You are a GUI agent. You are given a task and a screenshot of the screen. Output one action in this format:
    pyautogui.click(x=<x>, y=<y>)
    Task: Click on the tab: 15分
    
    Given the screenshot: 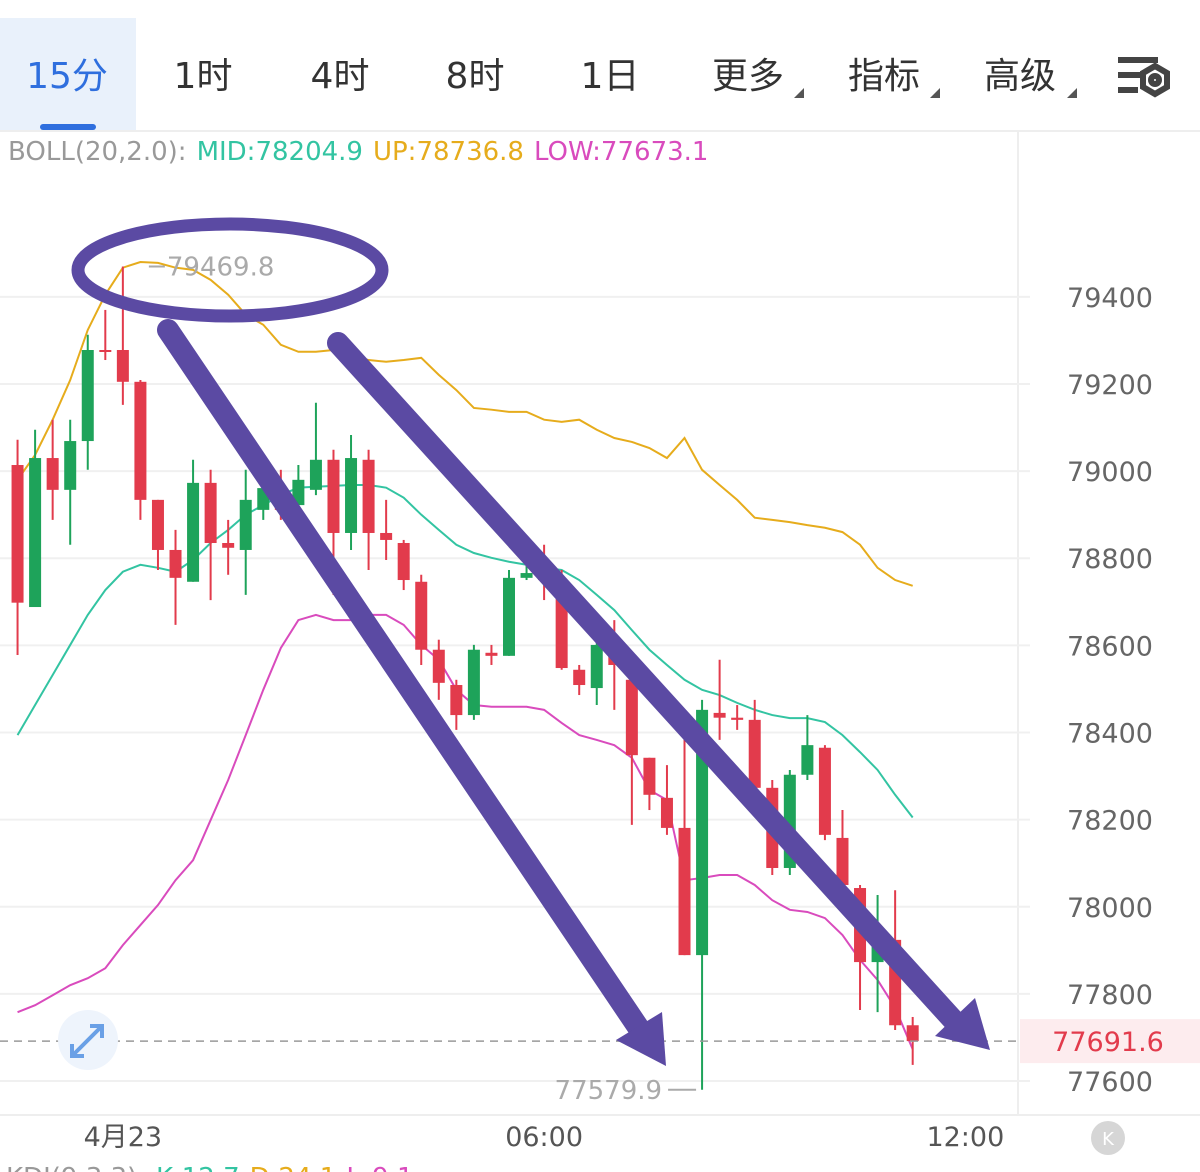 What is the action you would take?
    pyautogui.click(x=67, y=76)
    